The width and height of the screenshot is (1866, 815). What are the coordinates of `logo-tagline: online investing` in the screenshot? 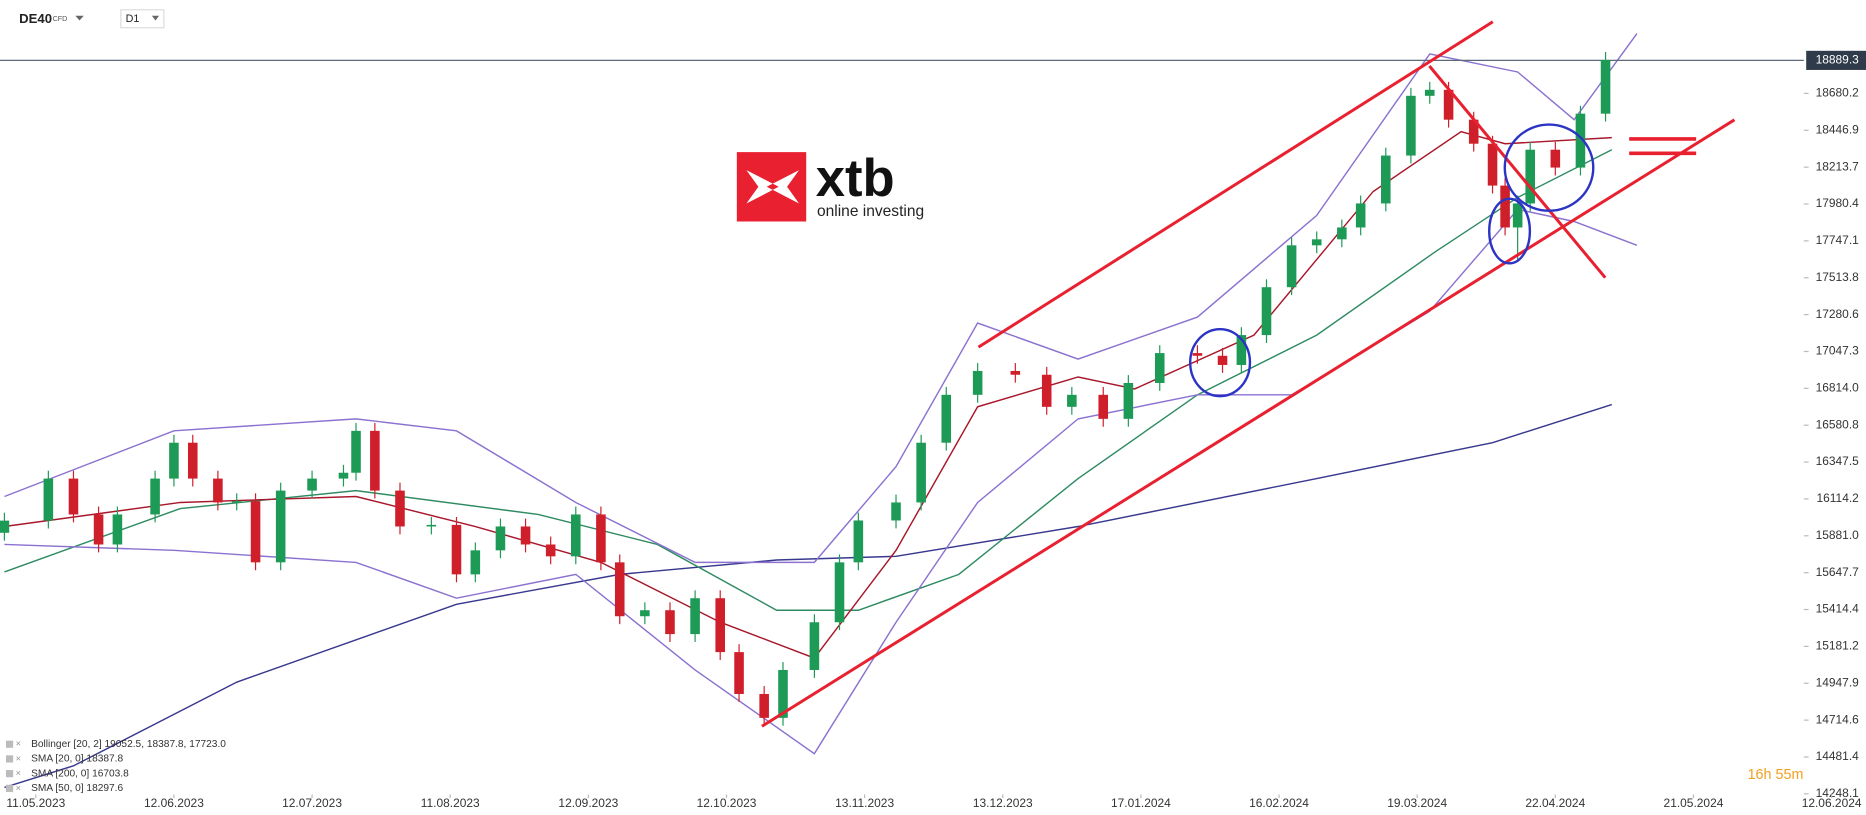 It's located at (870, 211).